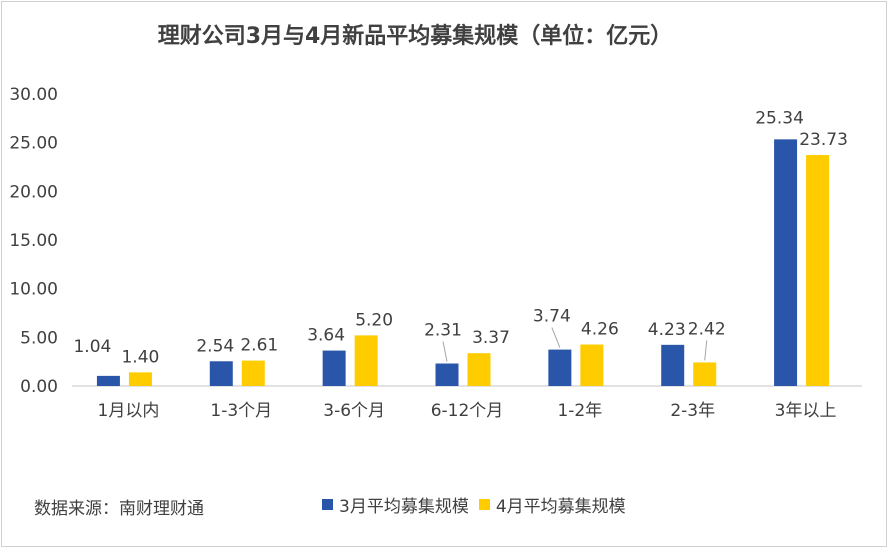 The width and height of the screenshot is (890, 550). I want to click on data-label: 3.37, so click(491, 338).